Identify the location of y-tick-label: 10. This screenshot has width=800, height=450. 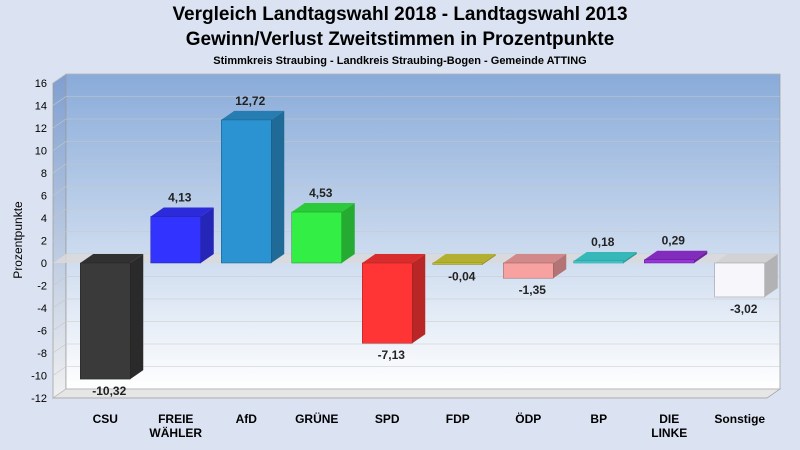
(41, 152).